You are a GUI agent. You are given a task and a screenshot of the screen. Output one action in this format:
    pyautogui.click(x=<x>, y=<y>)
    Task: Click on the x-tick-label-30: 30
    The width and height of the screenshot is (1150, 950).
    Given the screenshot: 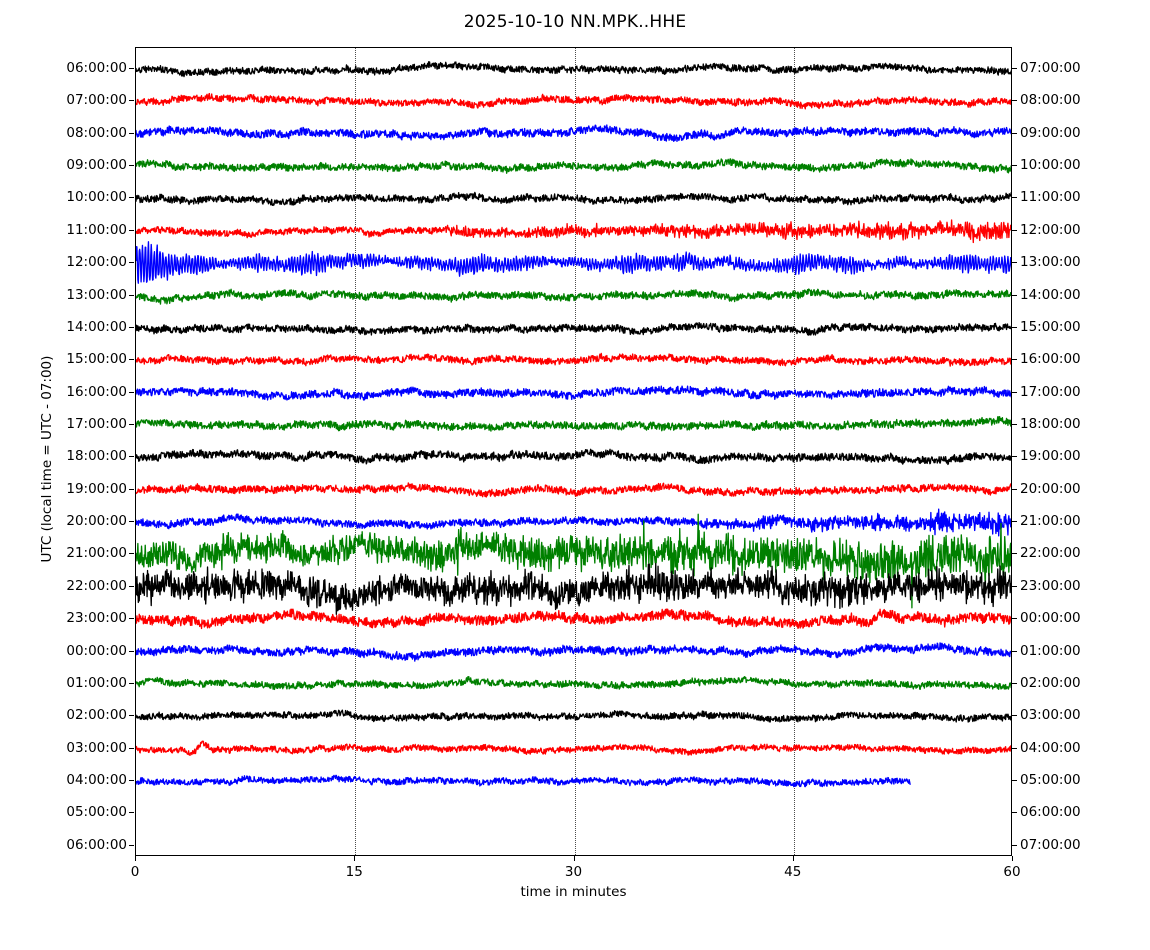 What is the action you would take?
    pyautogui.click(x=573, y=872)
    